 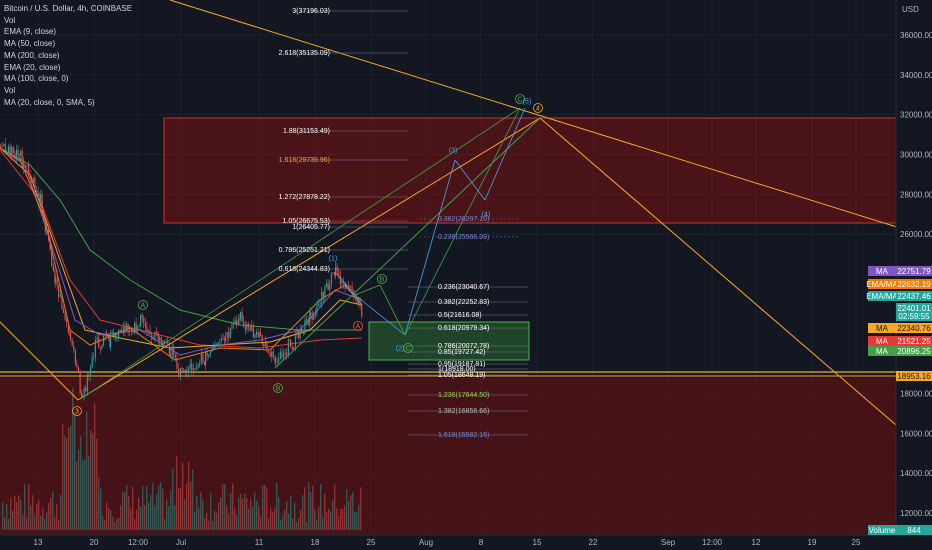 I want to click on indicator-ma50: MA (50, close), so click(x=30, y=44).